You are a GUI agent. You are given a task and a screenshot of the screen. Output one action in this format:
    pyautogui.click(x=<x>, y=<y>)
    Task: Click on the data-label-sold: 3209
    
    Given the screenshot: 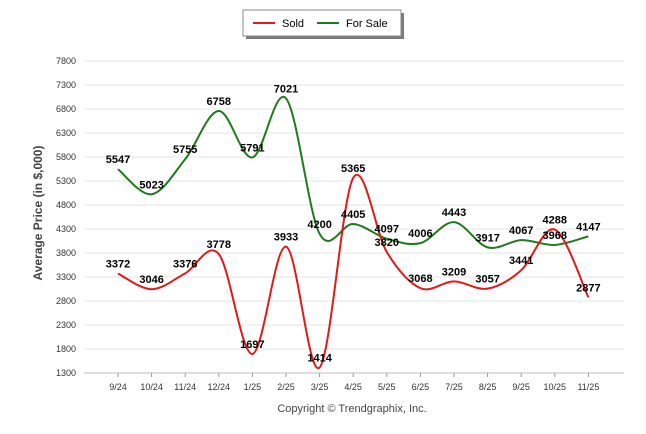 What is the action you would take?
    pyautogui.click(x=454, y=272)
    